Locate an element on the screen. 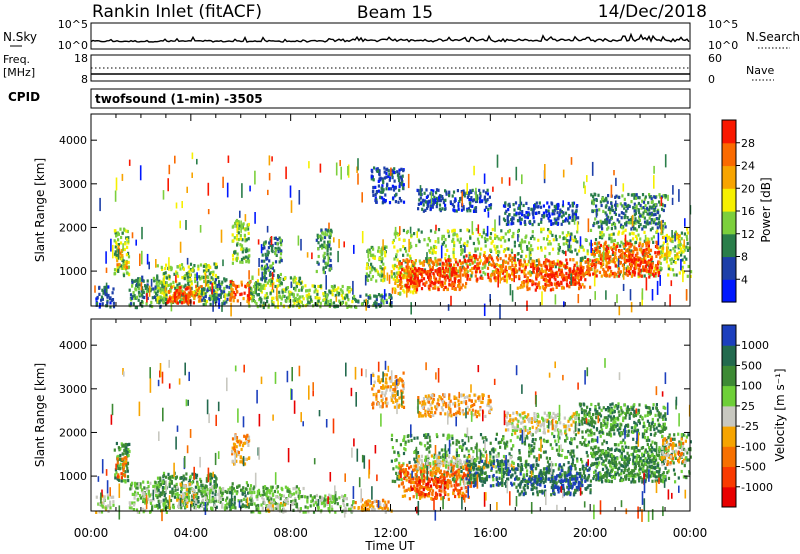 Image resolution: width=800 pixels, height=554 pixels. power-colorbar-label: Power [dB] is located at coordinates (766, 209).